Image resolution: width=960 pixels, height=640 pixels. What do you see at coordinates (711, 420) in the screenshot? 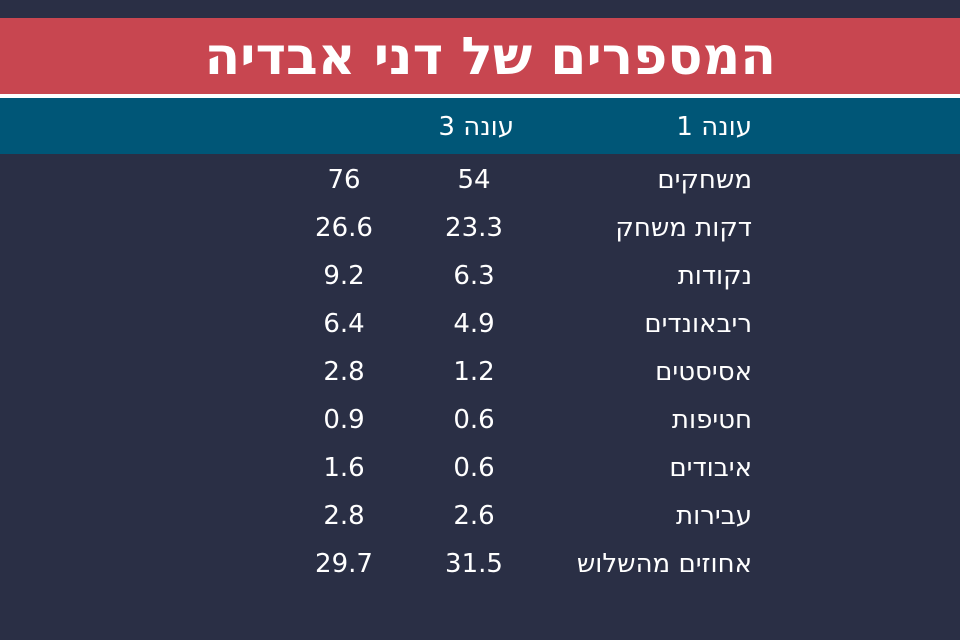
I see `row-stat-label: חטיפות` at bounding box center [711, 420].